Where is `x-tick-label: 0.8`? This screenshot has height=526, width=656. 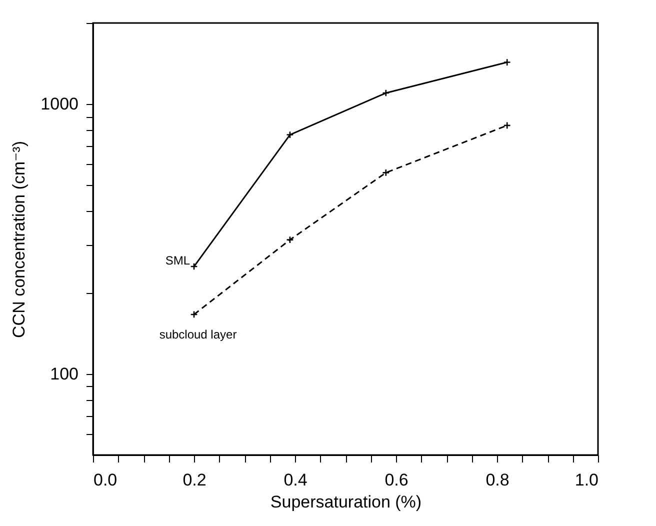 x-tick-label: 0.8 is located at coordinates (498, 480).